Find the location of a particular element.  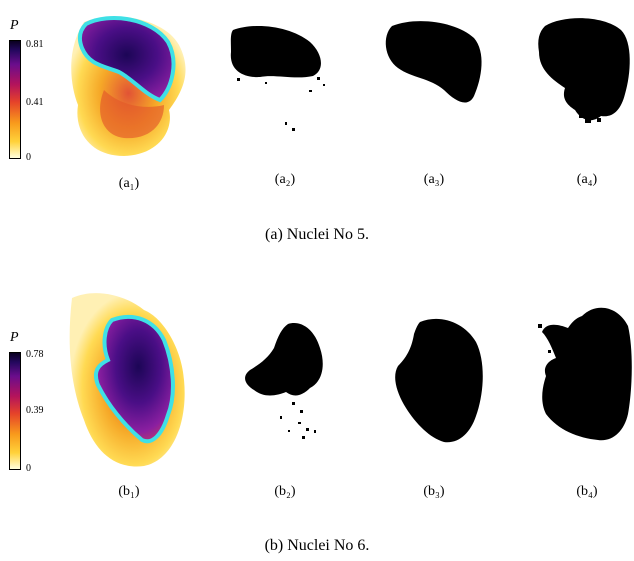

colorbar-tick-mid: 0.41 is located at coordinates (35, 102).